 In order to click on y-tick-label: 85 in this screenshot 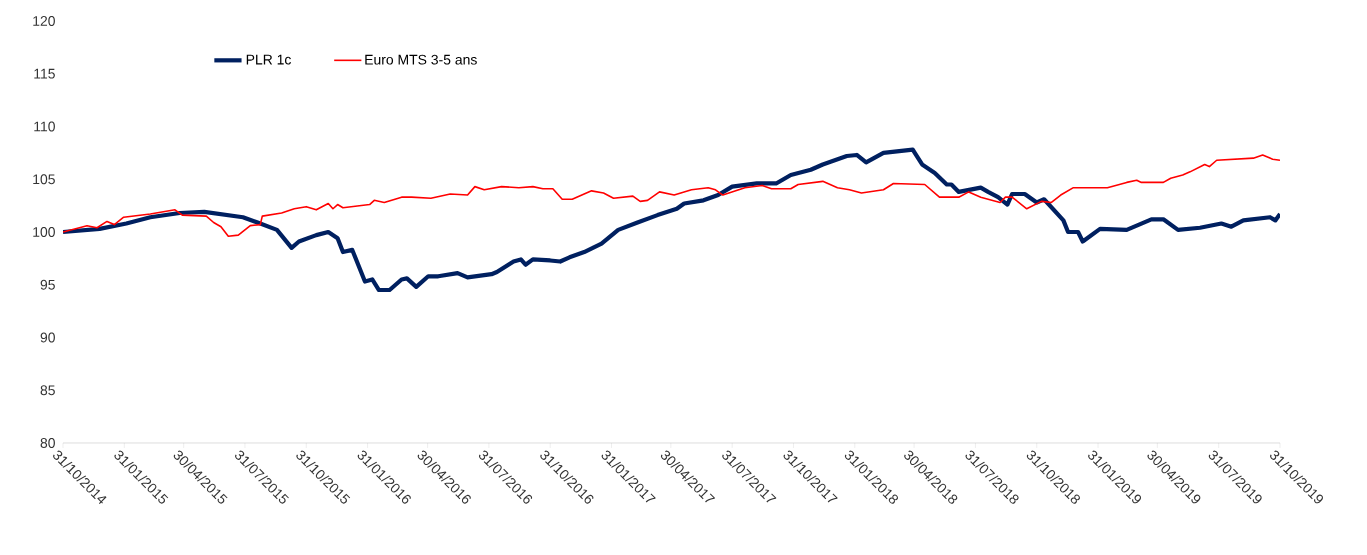, I will do `click(47, 390)`.